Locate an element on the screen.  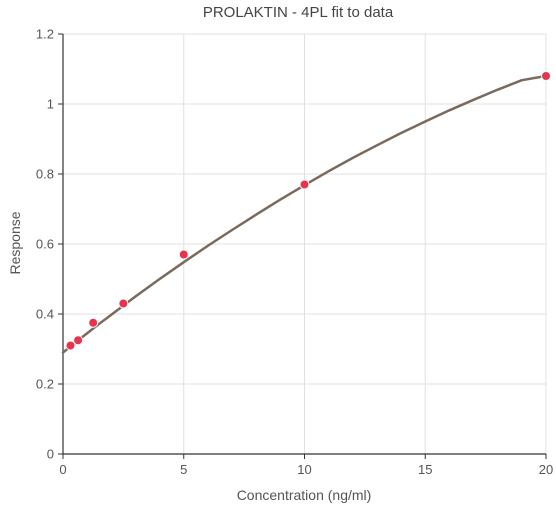
x-tick-label: 0 is located at coordinates (62, 469).